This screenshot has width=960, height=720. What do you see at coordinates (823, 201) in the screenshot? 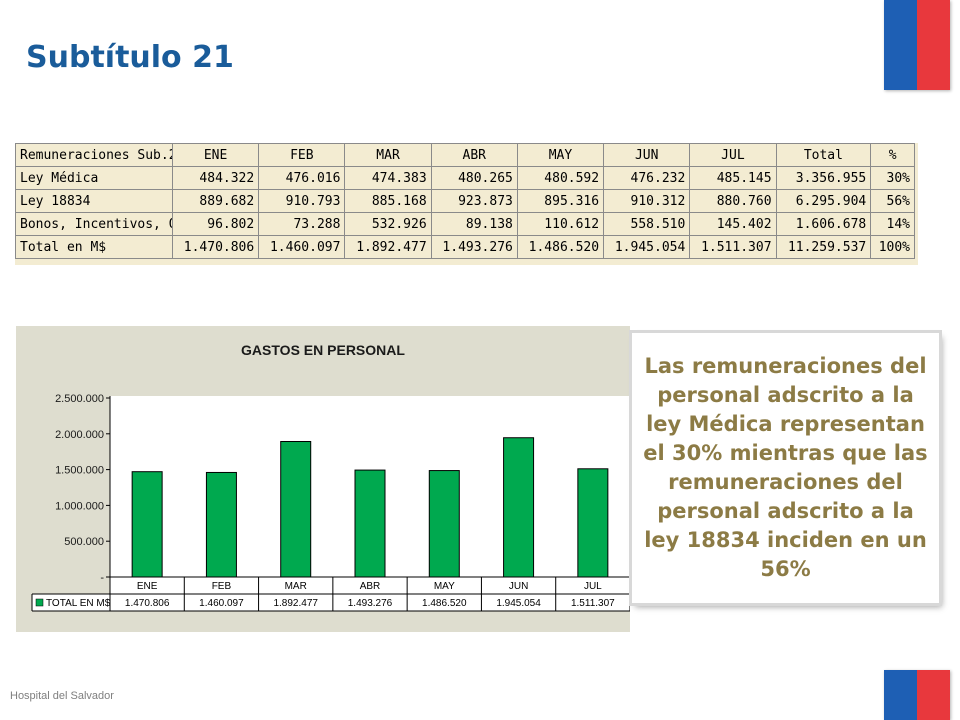
I see `table-cell: 6.295.904` at bounding box center [823, 201].